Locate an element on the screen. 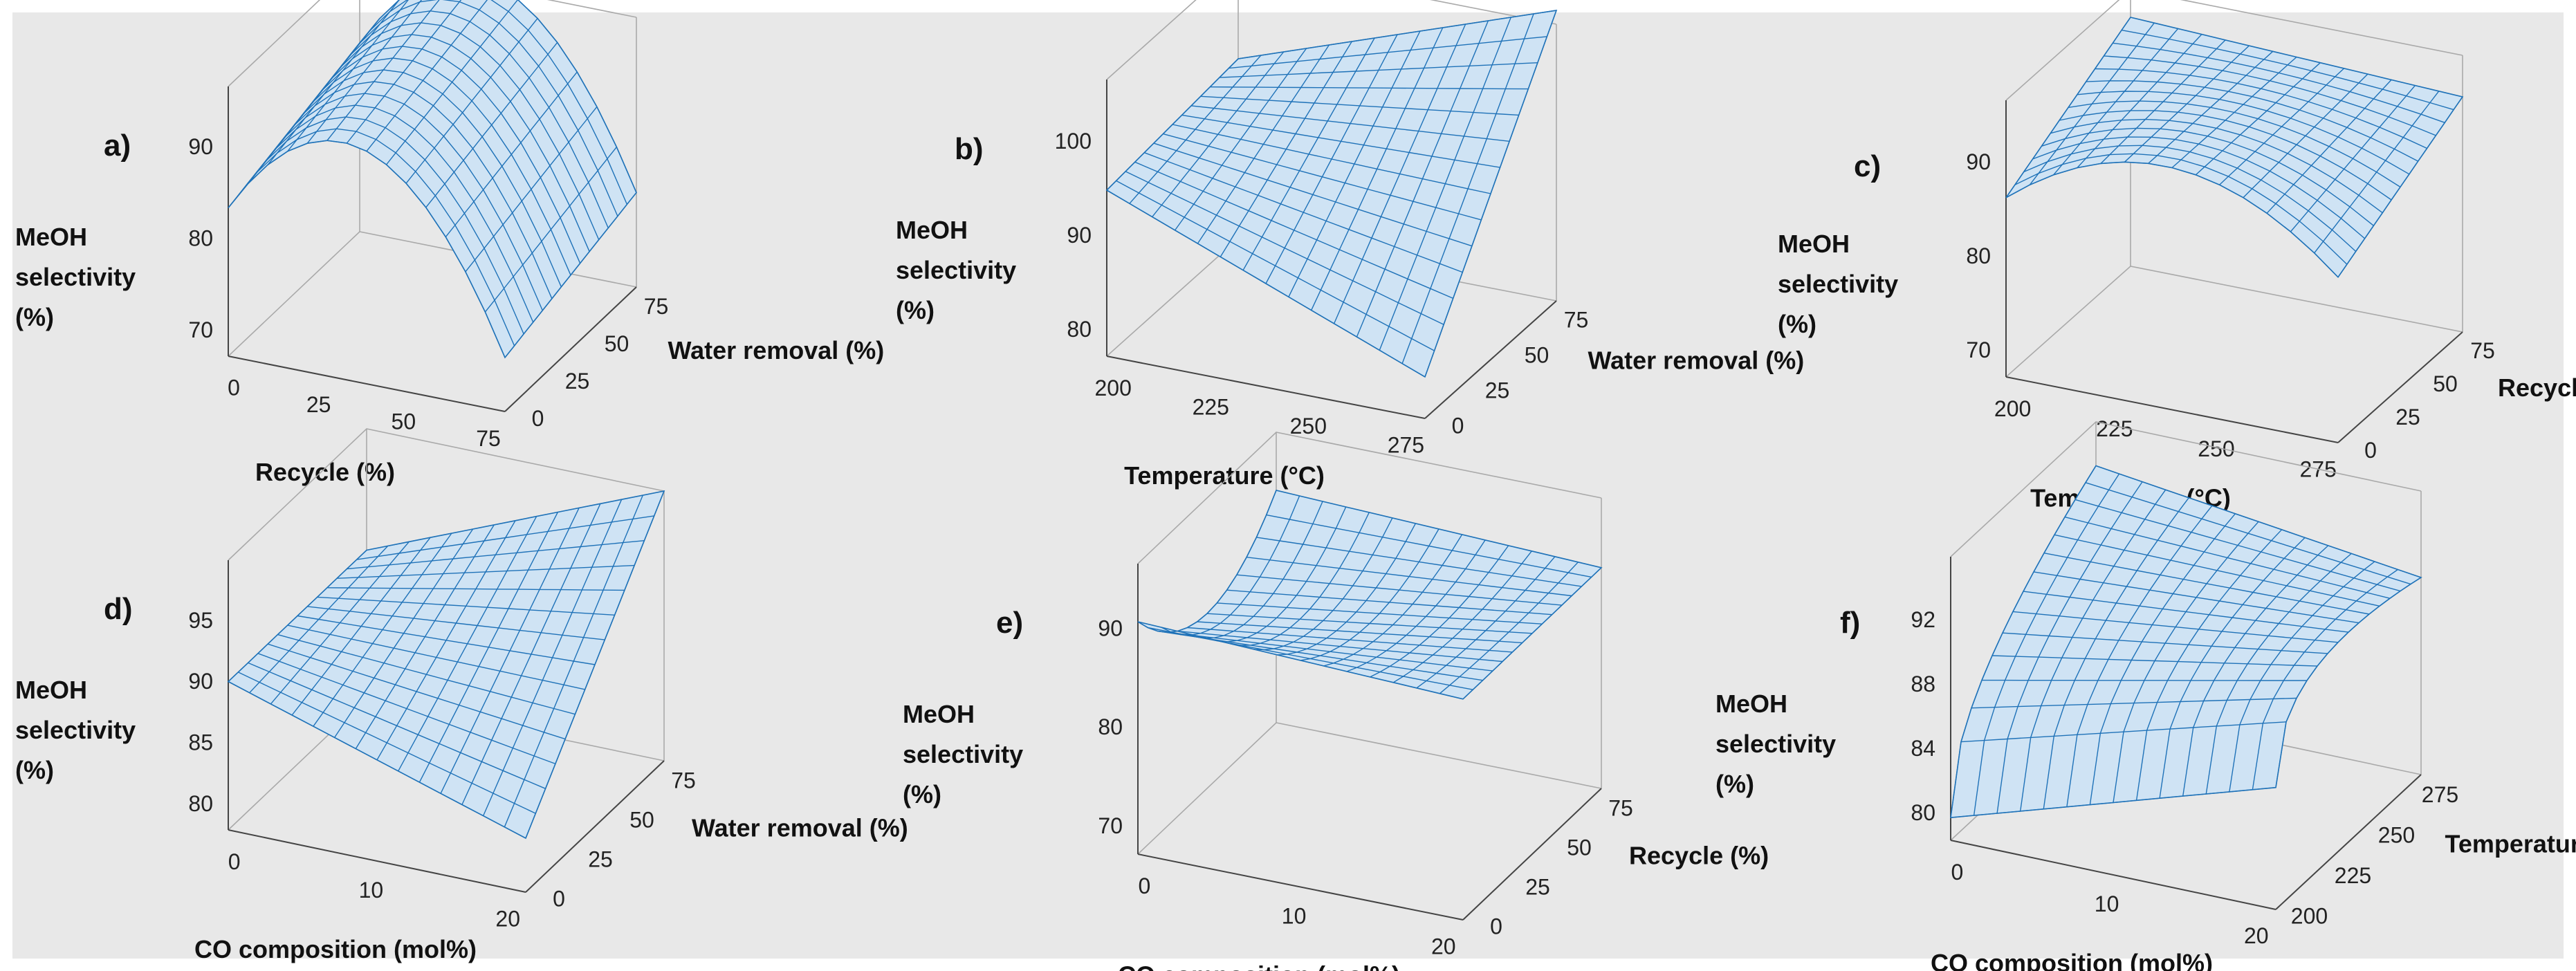 The width and height of the screenshot is (2576, 971). y-tick-label: 200 is located at coordinates (2309, 916).